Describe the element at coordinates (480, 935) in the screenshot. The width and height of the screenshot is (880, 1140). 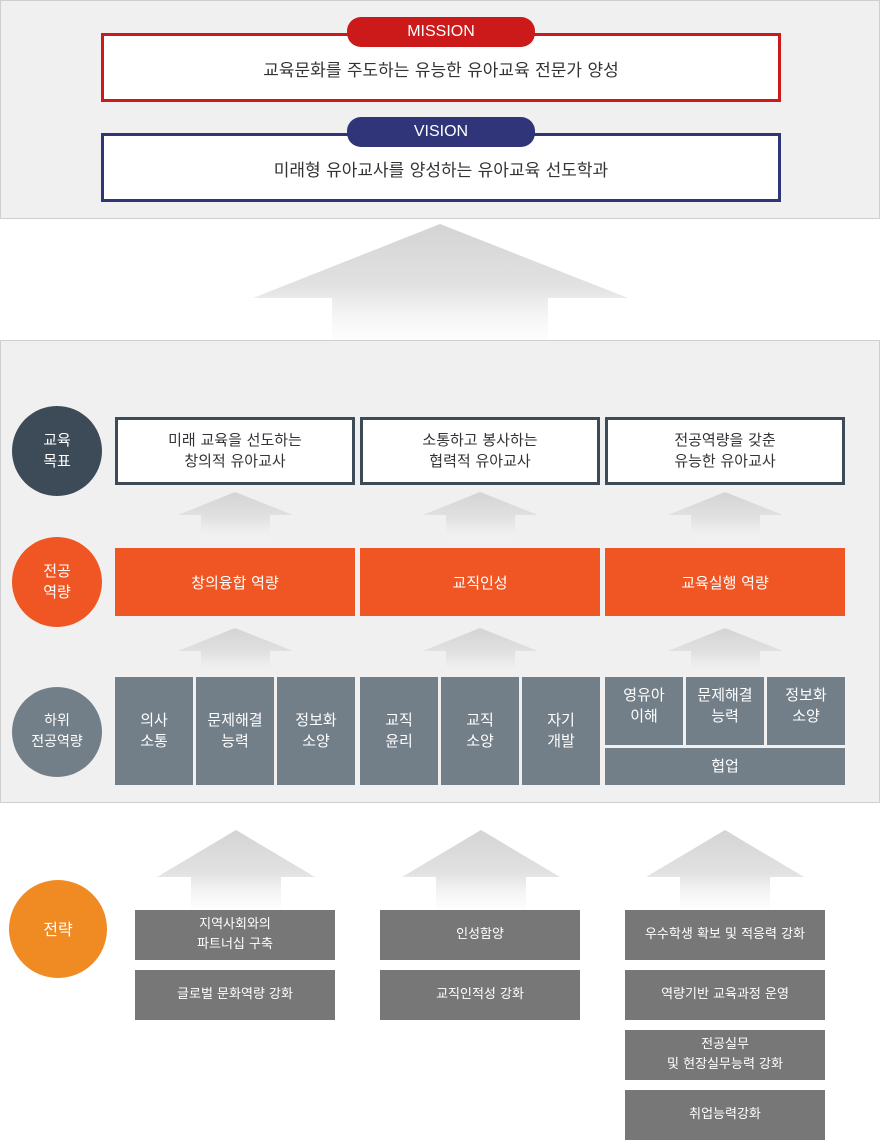
I see `strategy-box: 인성함양` at that location.